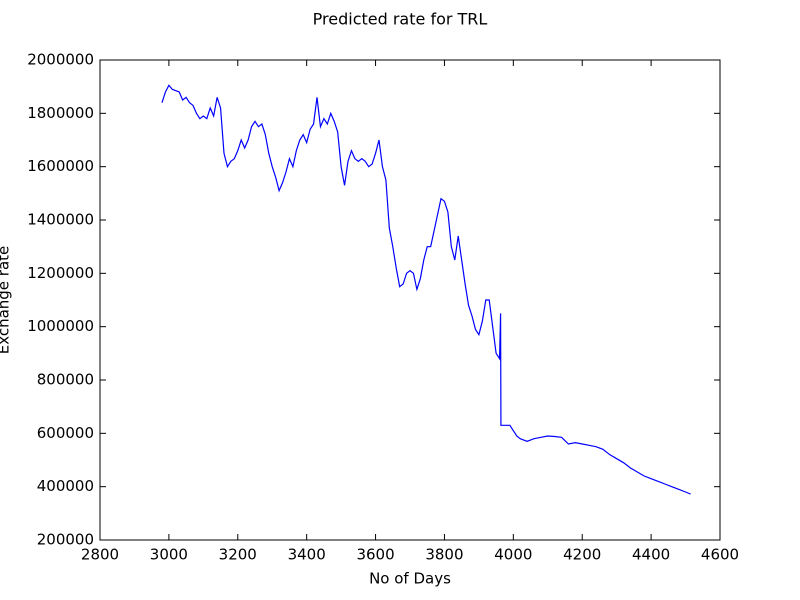  Describe the element at coordinates (60, 326) in the screenshot. I see `y-tick-label: 1000000` at that location.